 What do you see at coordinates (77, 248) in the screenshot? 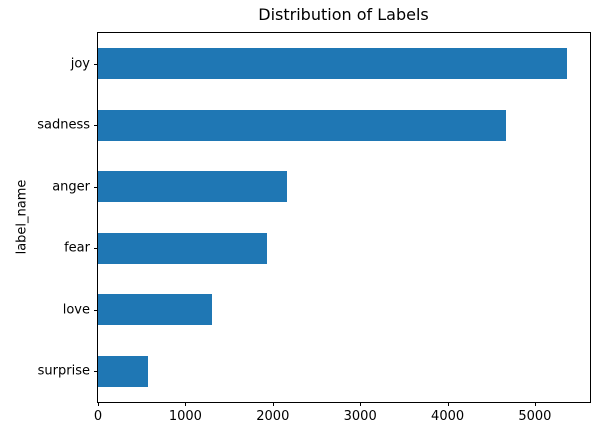
I see `y-tick-label-fear: fear` at bounding box center [77, 248].